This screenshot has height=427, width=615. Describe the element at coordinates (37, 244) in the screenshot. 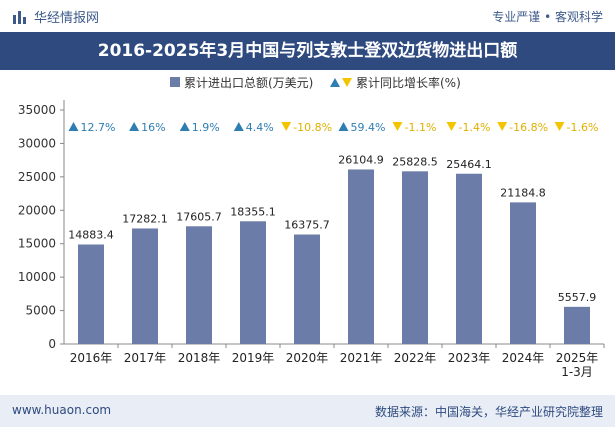

I see `y-tick-label: 15000` at that location.